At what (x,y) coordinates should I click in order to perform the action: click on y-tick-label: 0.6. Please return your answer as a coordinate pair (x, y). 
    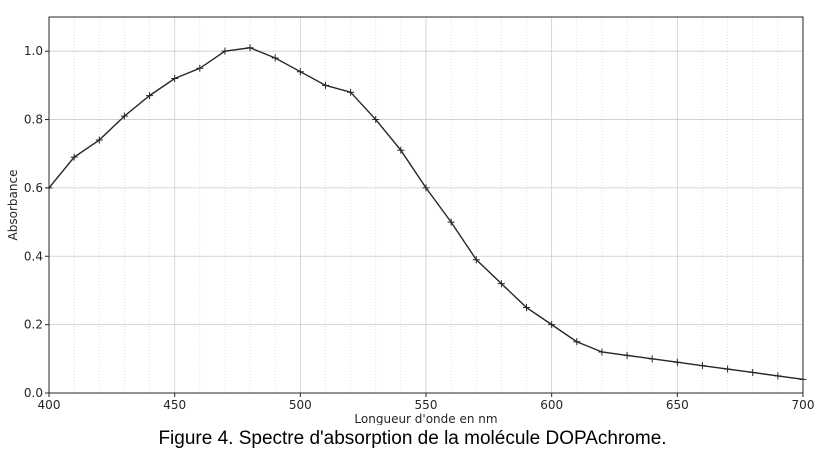
    Looking at the image, I should click on (33, 188).